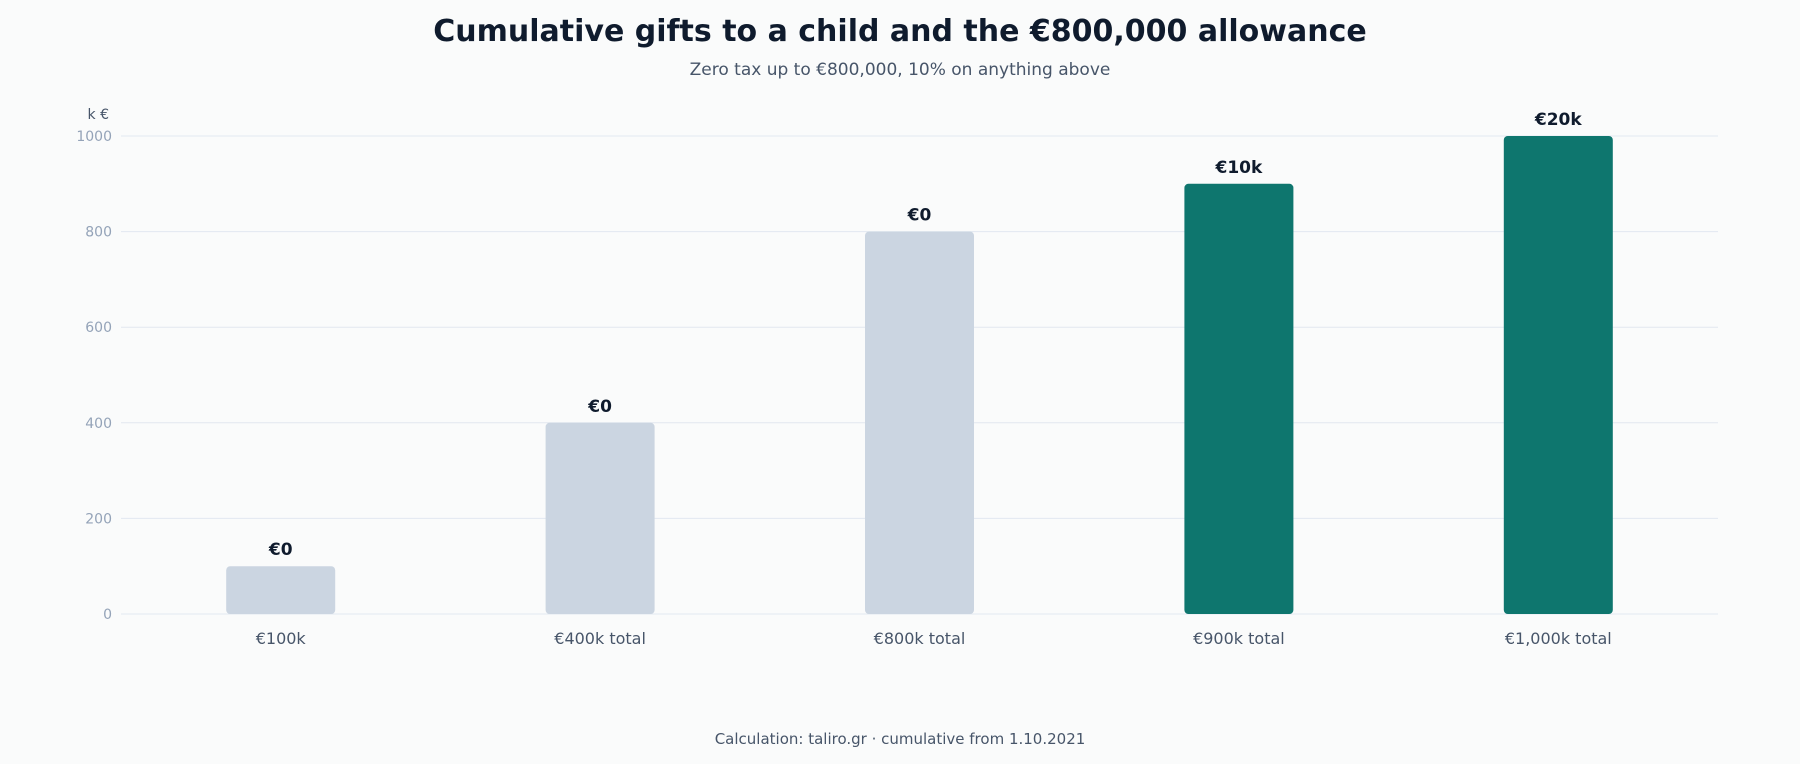  I want to click on y-tick-label: 0, so click(107, 615).